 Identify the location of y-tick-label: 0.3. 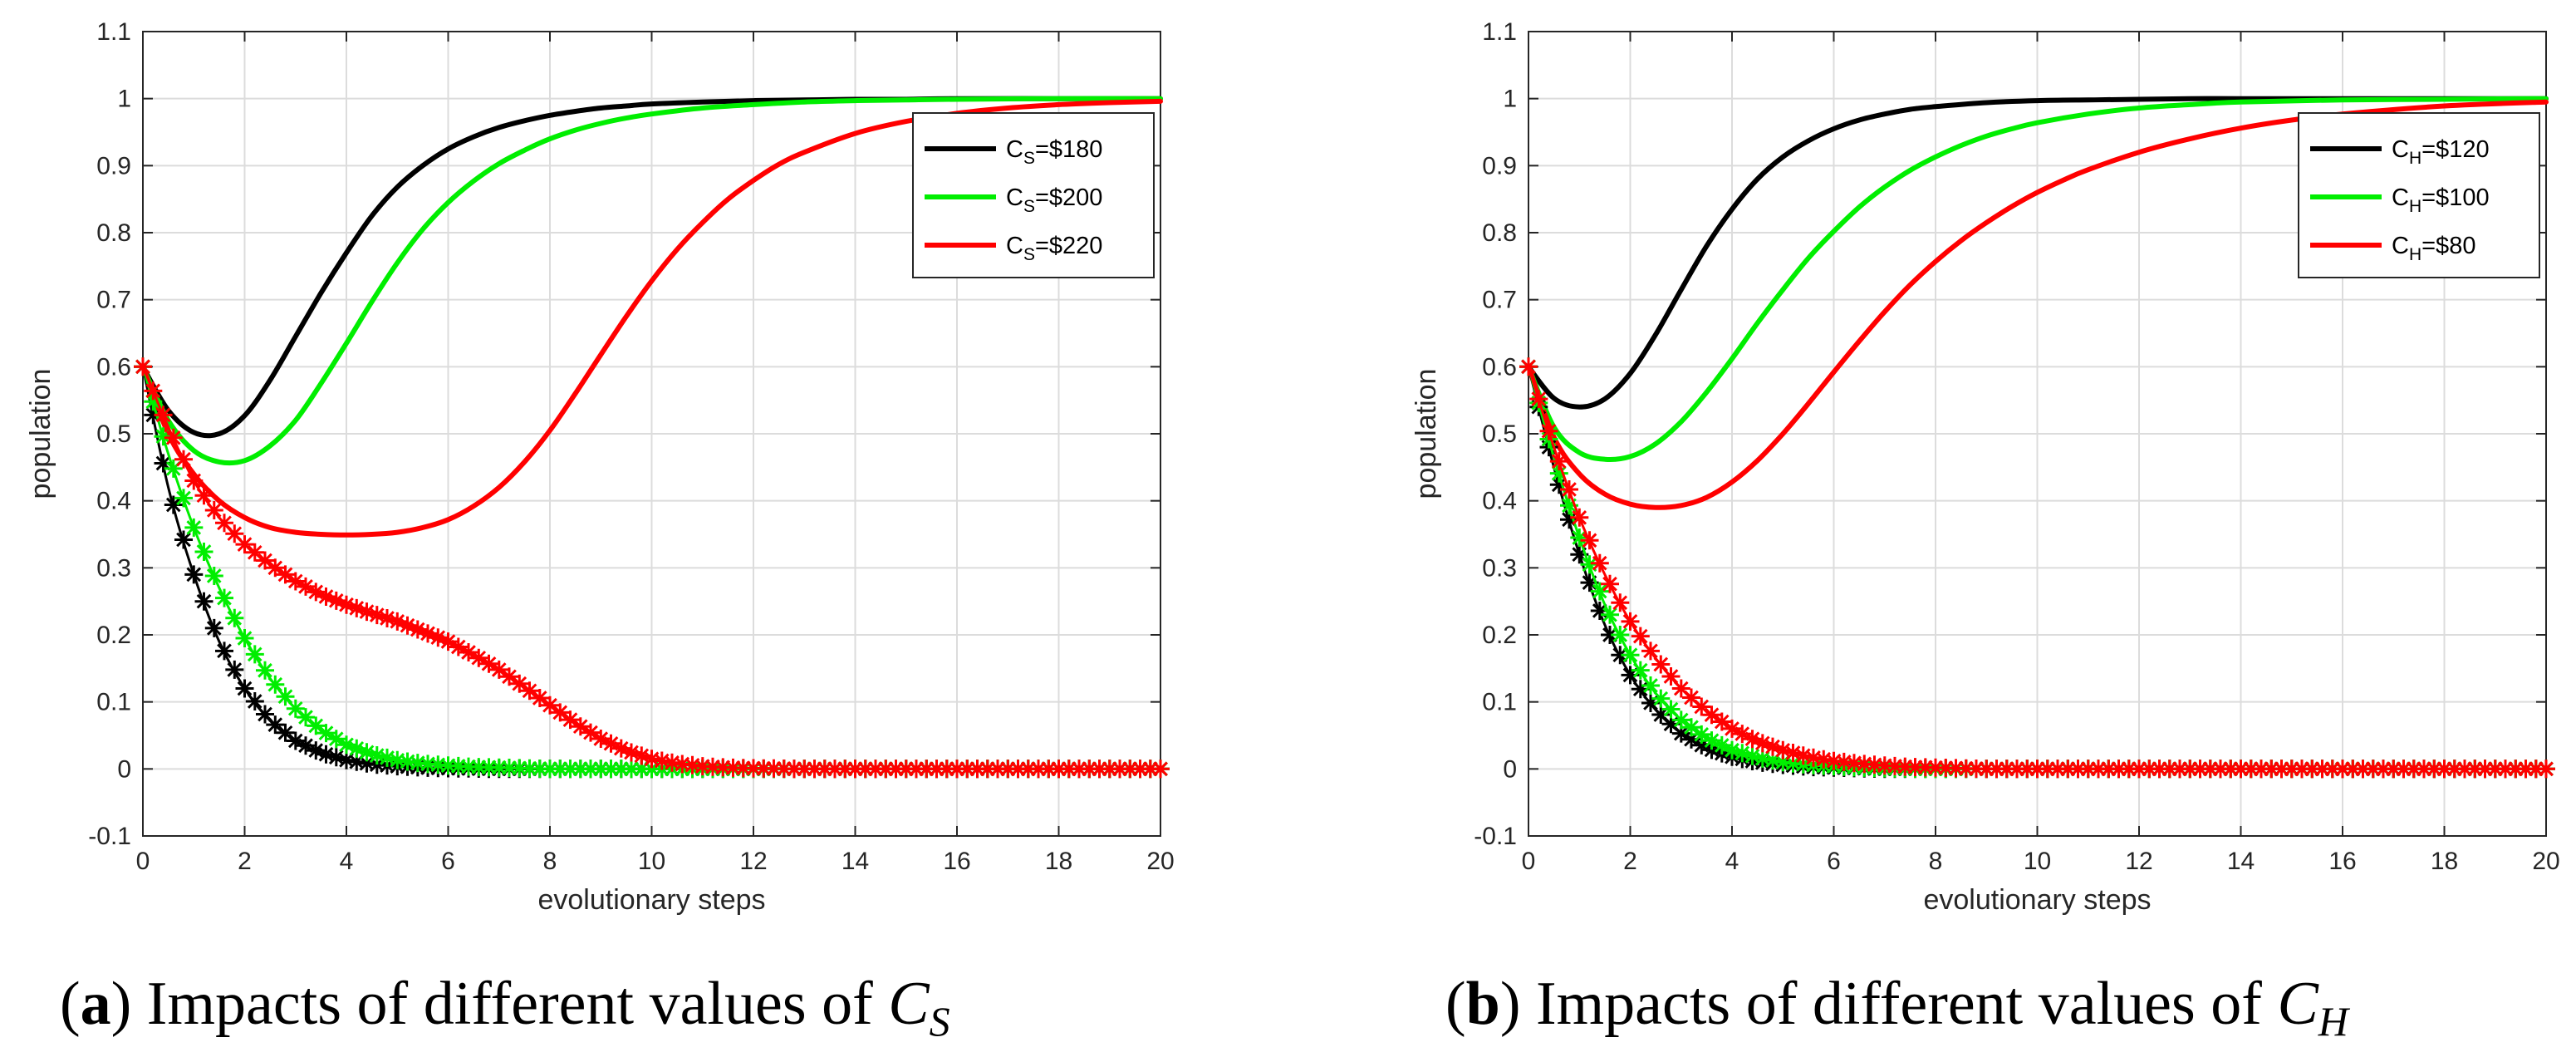
(1499, 568).